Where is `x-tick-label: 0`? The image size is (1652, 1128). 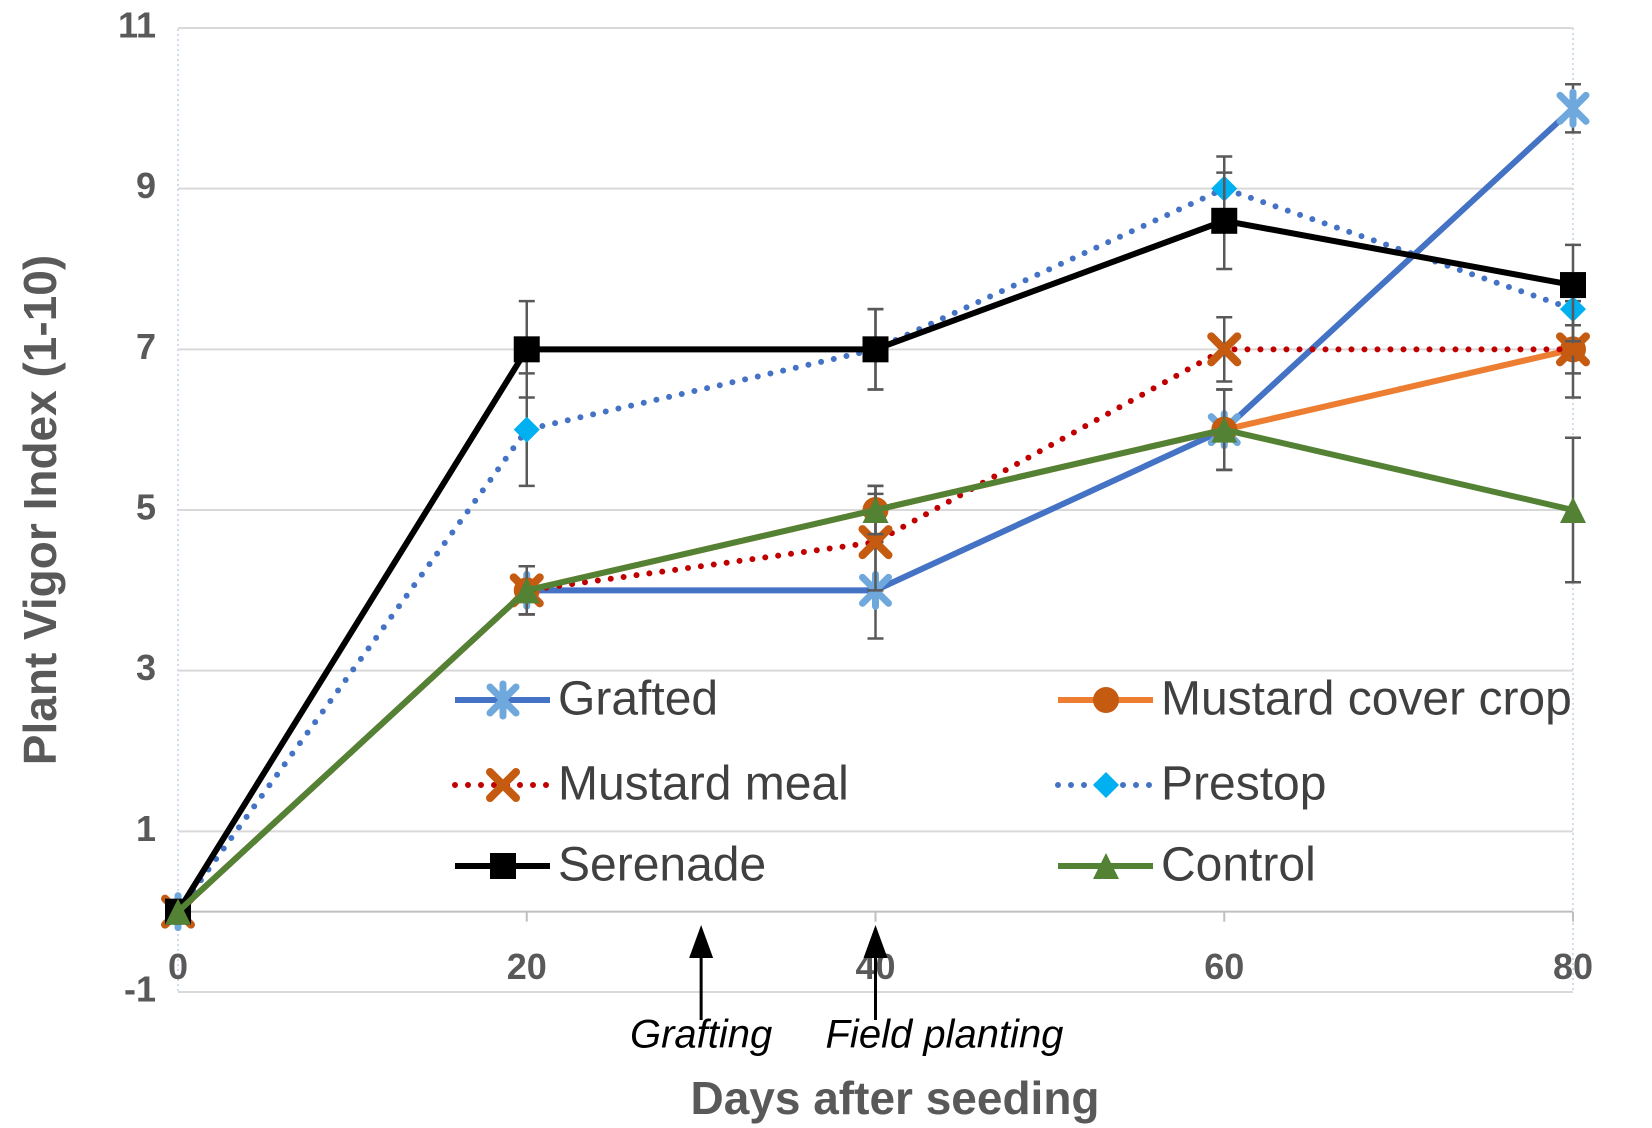 x-tick-label: 0 is located at coordinates (178, 966).